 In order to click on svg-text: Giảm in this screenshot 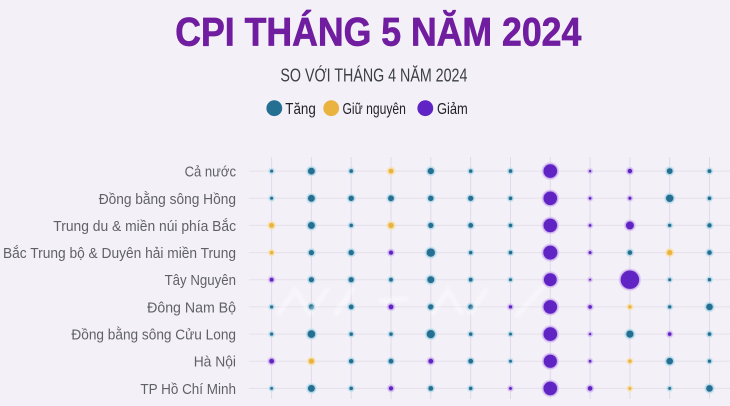, I will do `click(452, 109)`.